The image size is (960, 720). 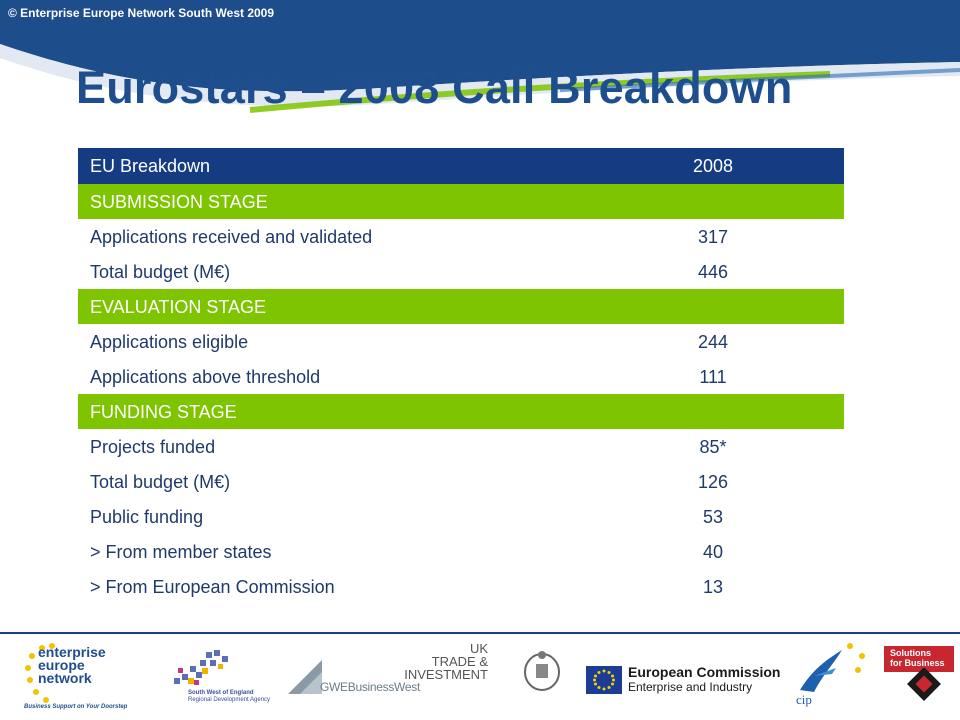 I want to click on row-label: Projects funded, so click(x=153, y=447).